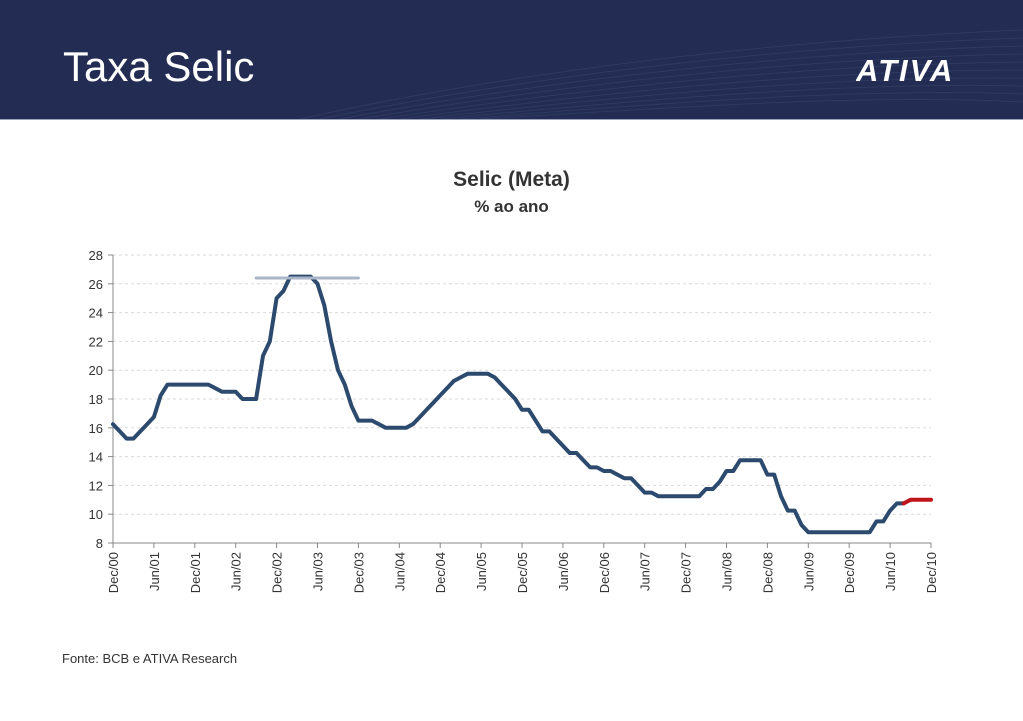  Describe the element at coordinates (99, 543) in the screenshot. I see `y-tick-label: 8` at that location.